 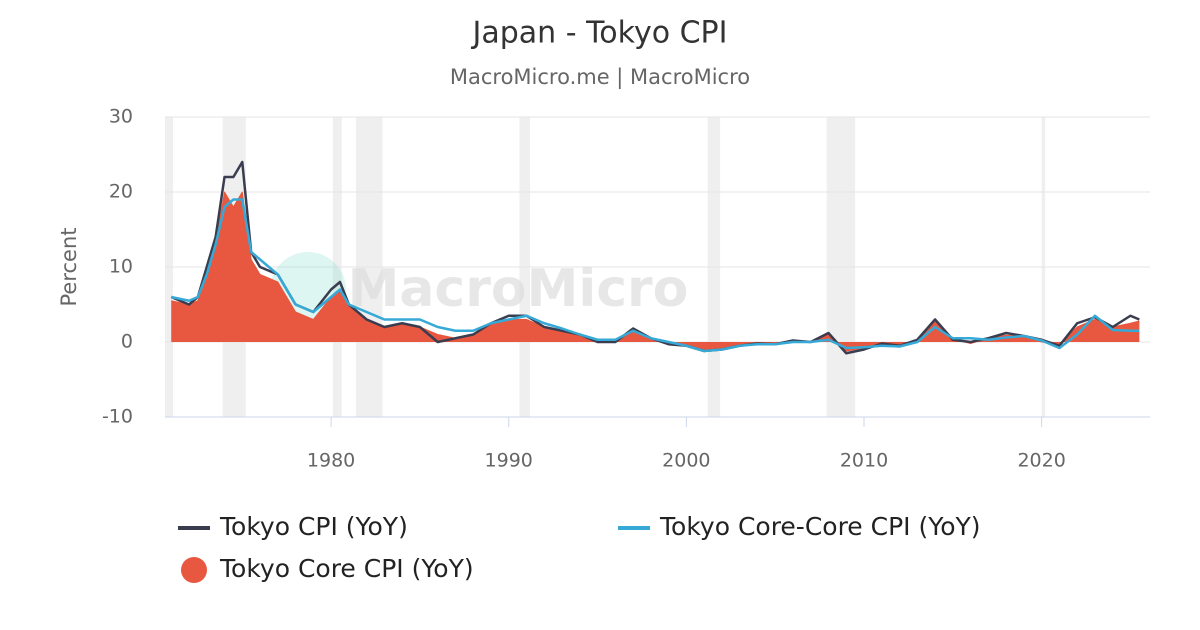 What do you see at coordinates (121, 117) in the screenshot?
I see `y-tick-label: 30` at bounding box center [121, 117].